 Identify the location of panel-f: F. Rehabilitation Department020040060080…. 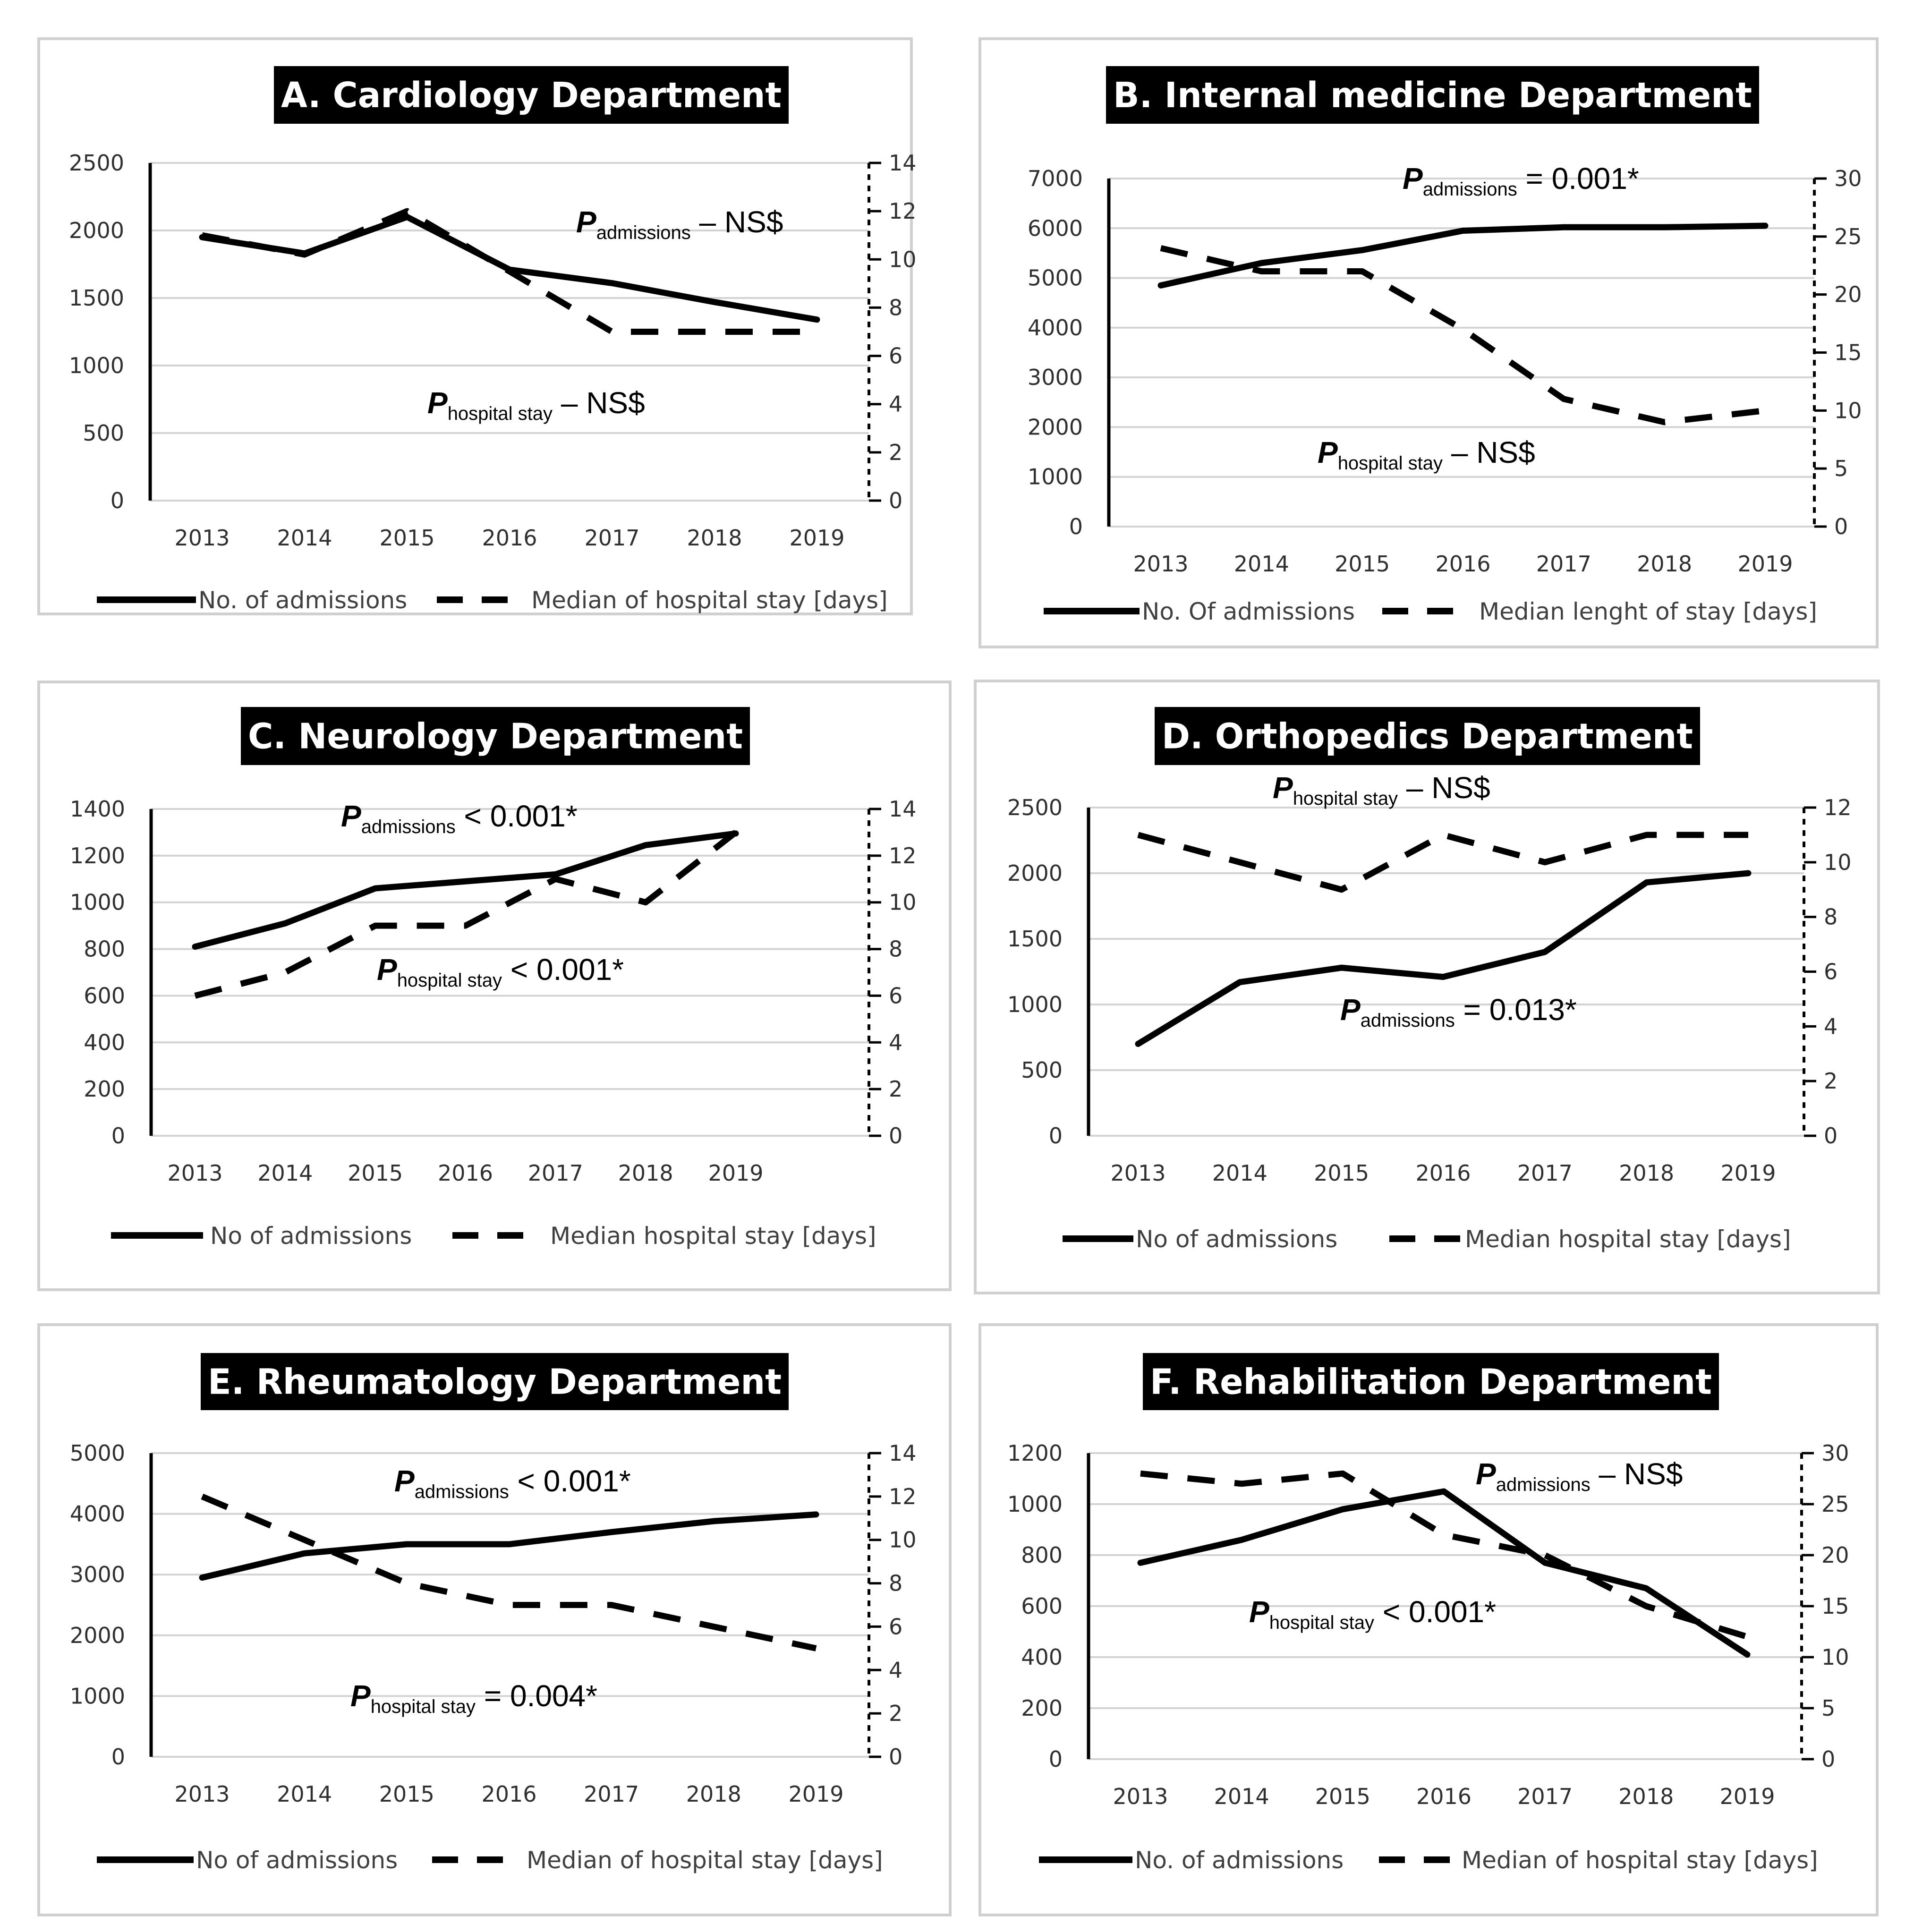
(1428, 1619).